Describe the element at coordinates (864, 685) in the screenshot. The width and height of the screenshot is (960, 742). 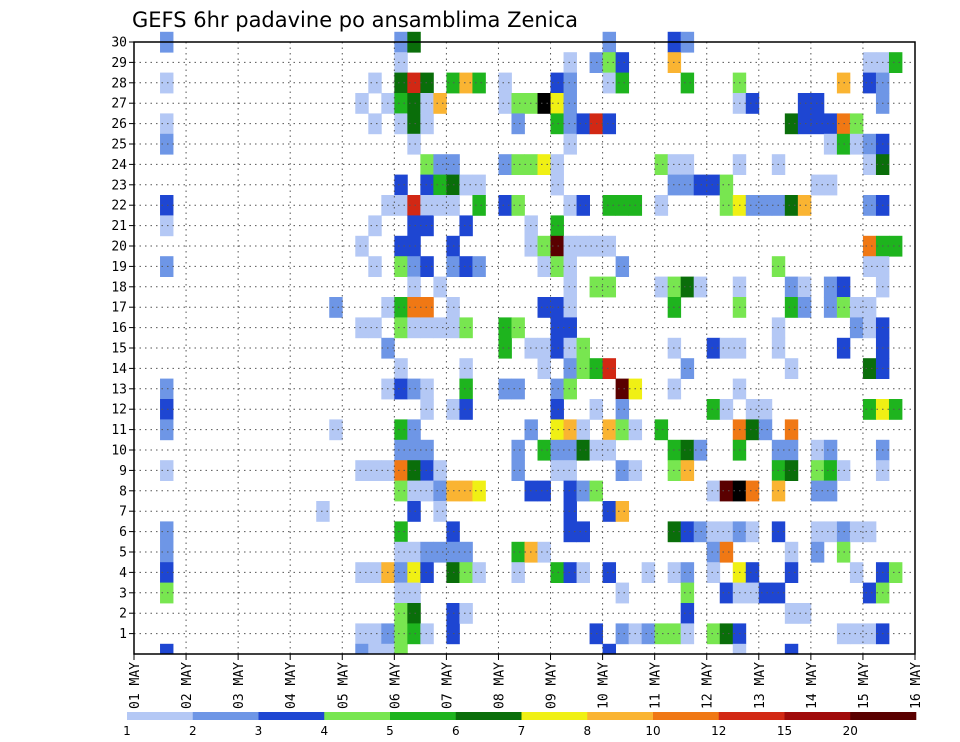
I see `x-tick-label: 15 MAY` at that location.